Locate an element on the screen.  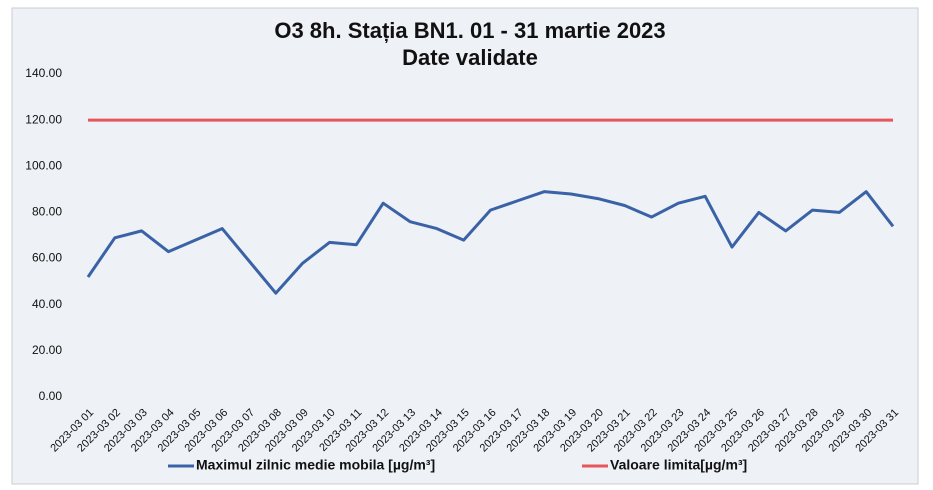
y-tick-label: 120.00 is located at coordinates (43, 119).